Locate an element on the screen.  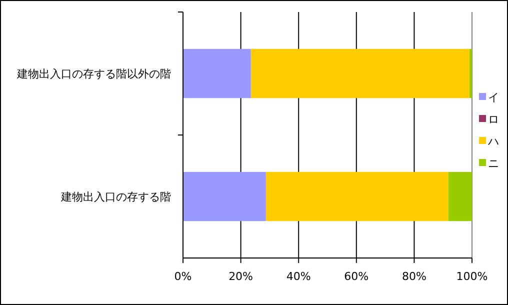
x-tick-label: 40% is located at coordinates (298, 276).